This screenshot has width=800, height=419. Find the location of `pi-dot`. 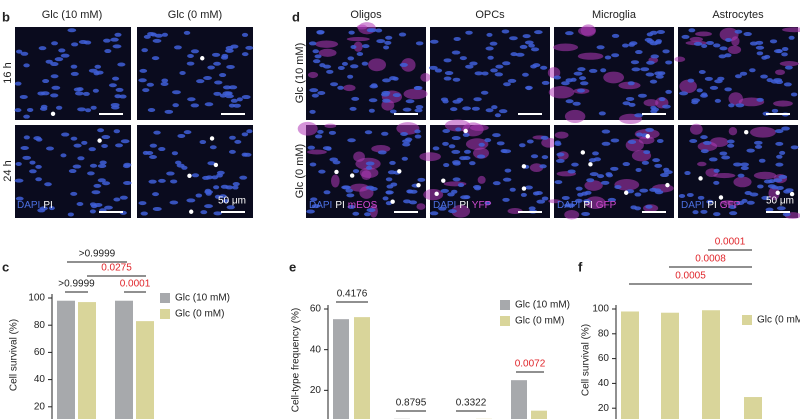

pi-dot is located at coordinates (399, 171).